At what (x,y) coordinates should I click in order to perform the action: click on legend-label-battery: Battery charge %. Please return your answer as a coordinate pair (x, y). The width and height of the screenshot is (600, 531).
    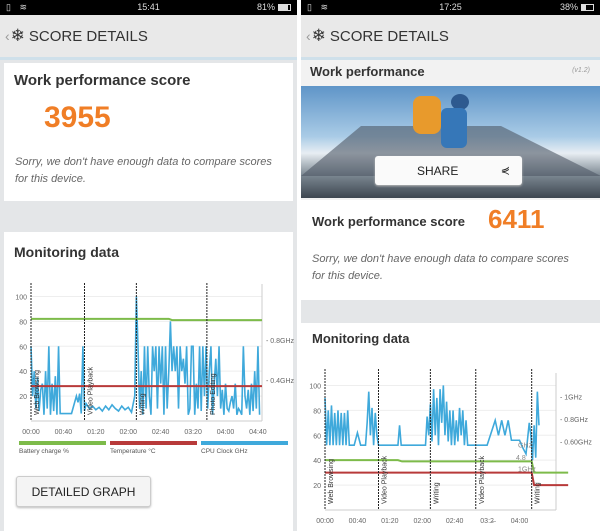
    Looking at the image, I should click on (44, 451).